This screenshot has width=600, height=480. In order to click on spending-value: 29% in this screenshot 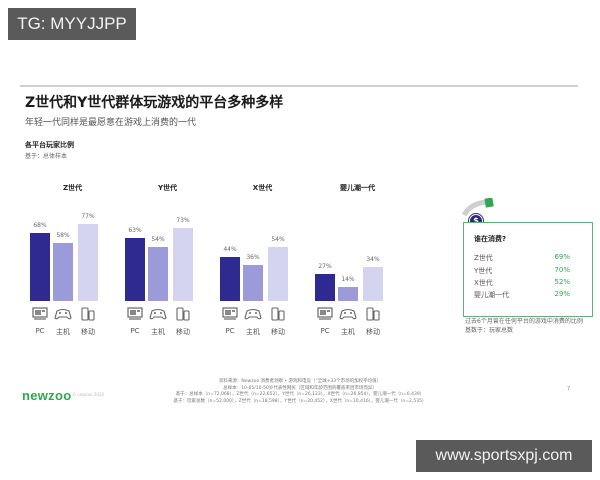, I will do `click(562, 294)`.